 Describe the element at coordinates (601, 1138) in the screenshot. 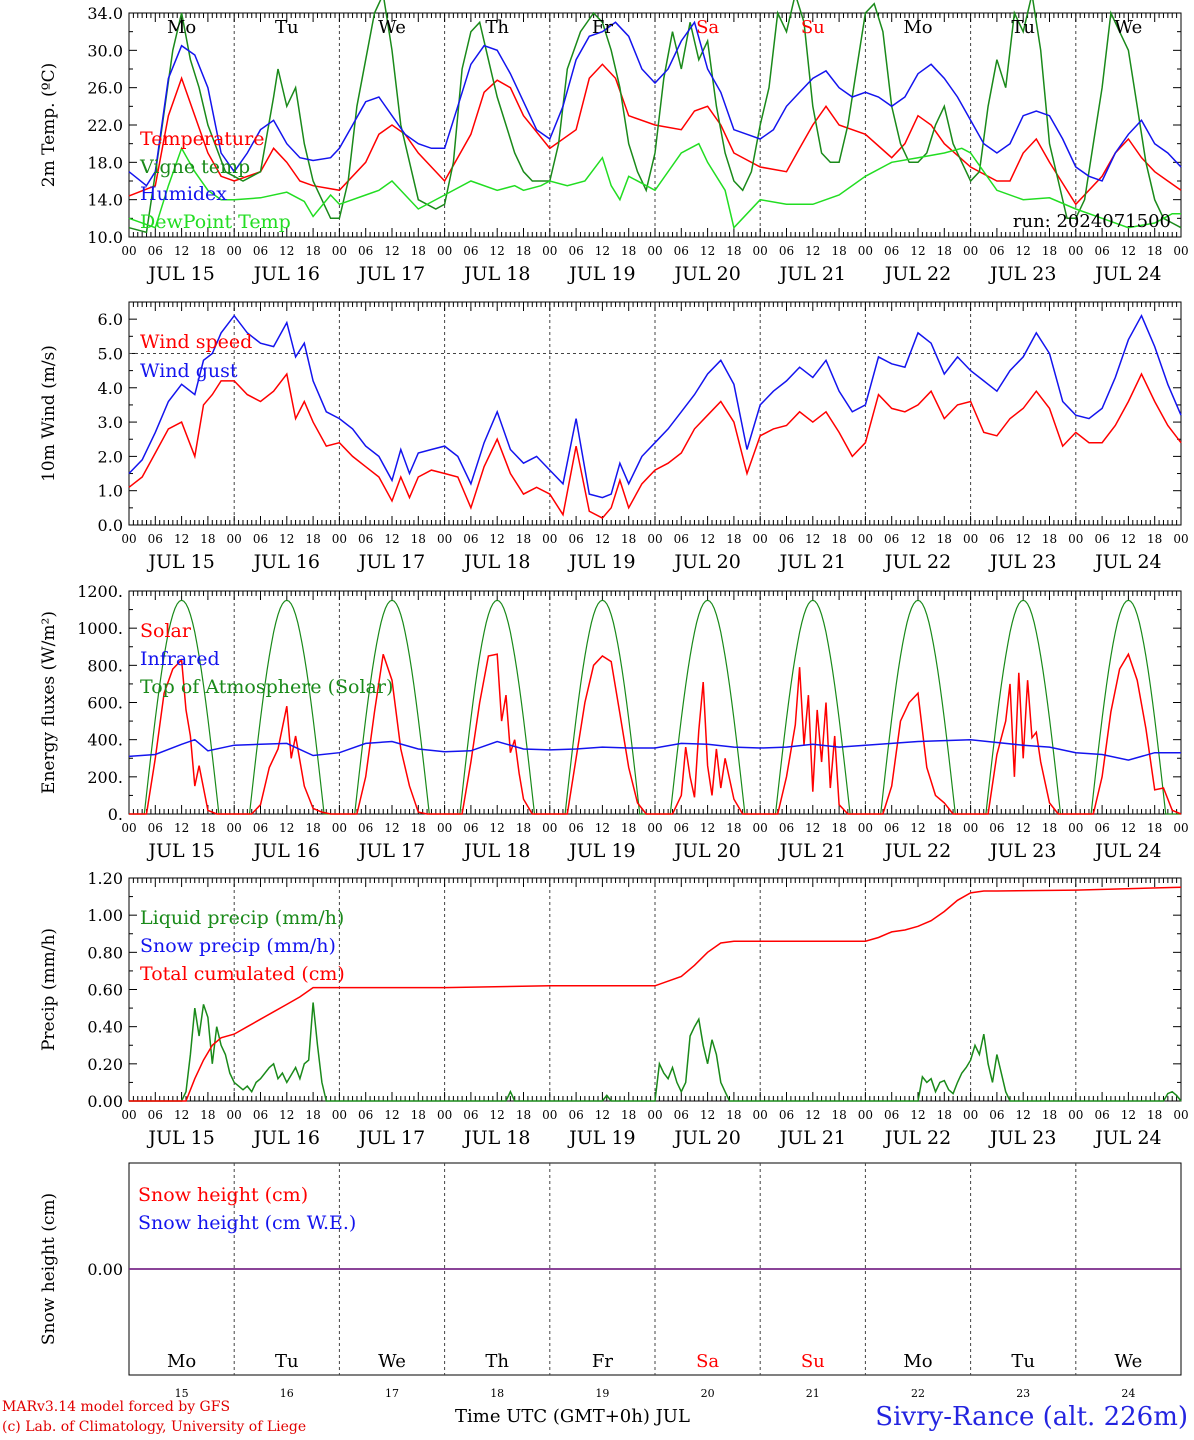

I see `date-label: JUL 19` at that location.